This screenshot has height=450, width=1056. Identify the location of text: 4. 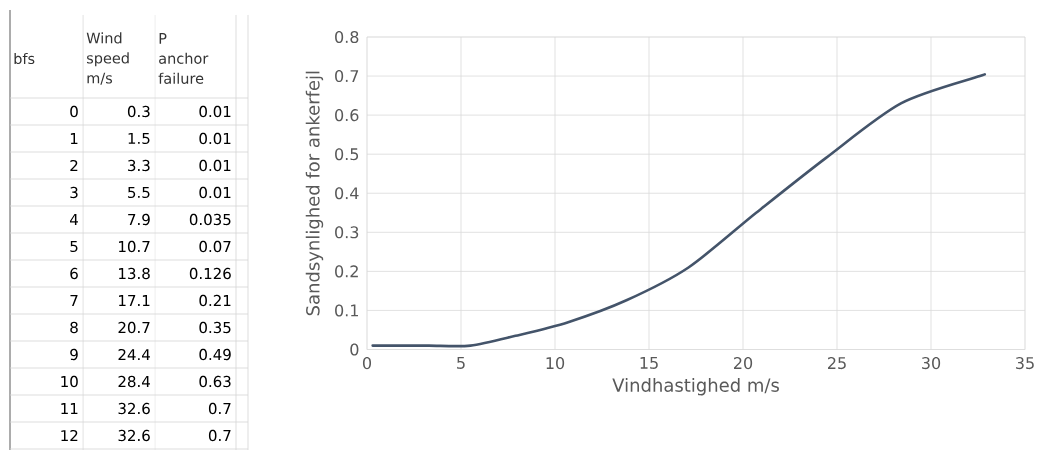
(74, 219).